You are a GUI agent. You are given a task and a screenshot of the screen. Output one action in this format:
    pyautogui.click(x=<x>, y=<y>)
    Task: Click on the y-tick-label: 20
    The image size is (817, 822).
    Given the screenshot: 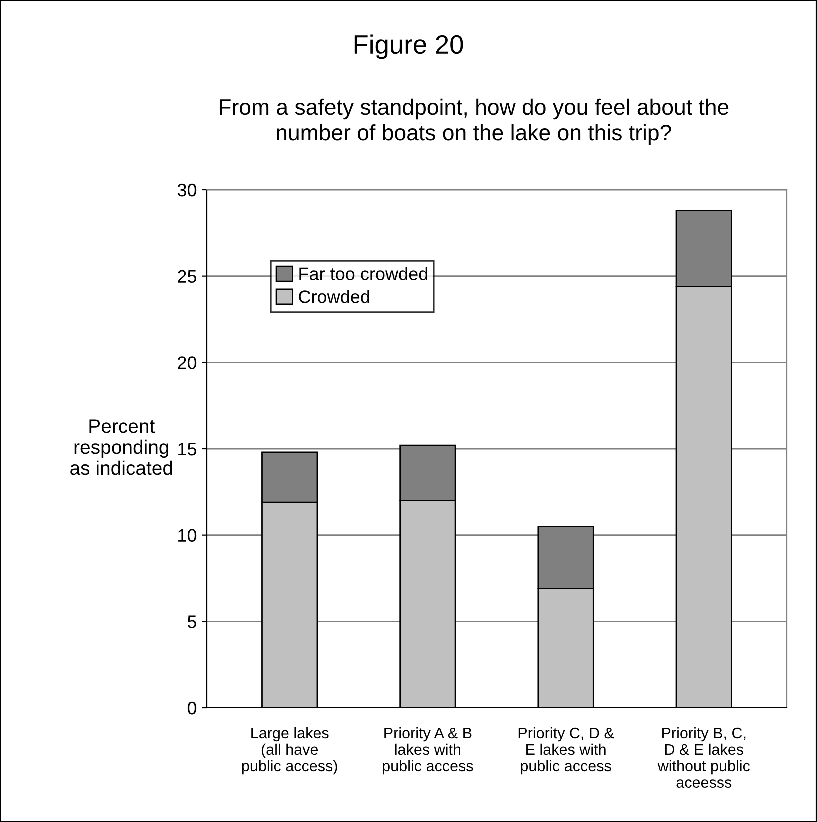 What is the action you would take?
    pyautogui.click(x=187, y=363)
    